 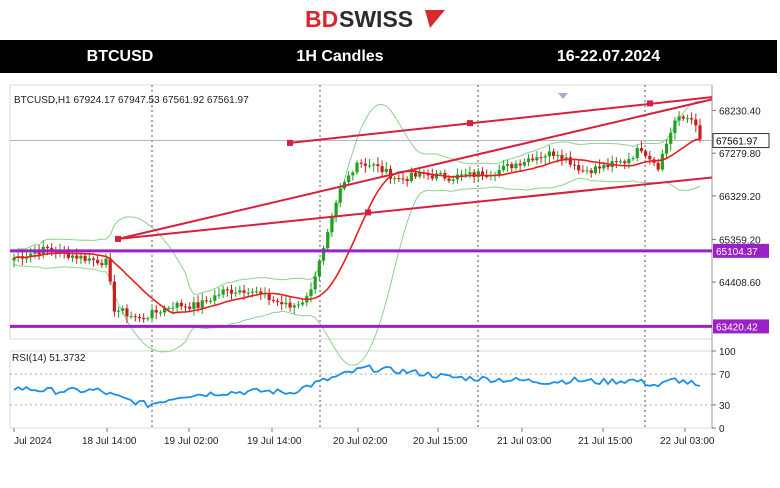 I want to click on x-tick-label: 21 Jul 15:00, so click(x=605, y=441).